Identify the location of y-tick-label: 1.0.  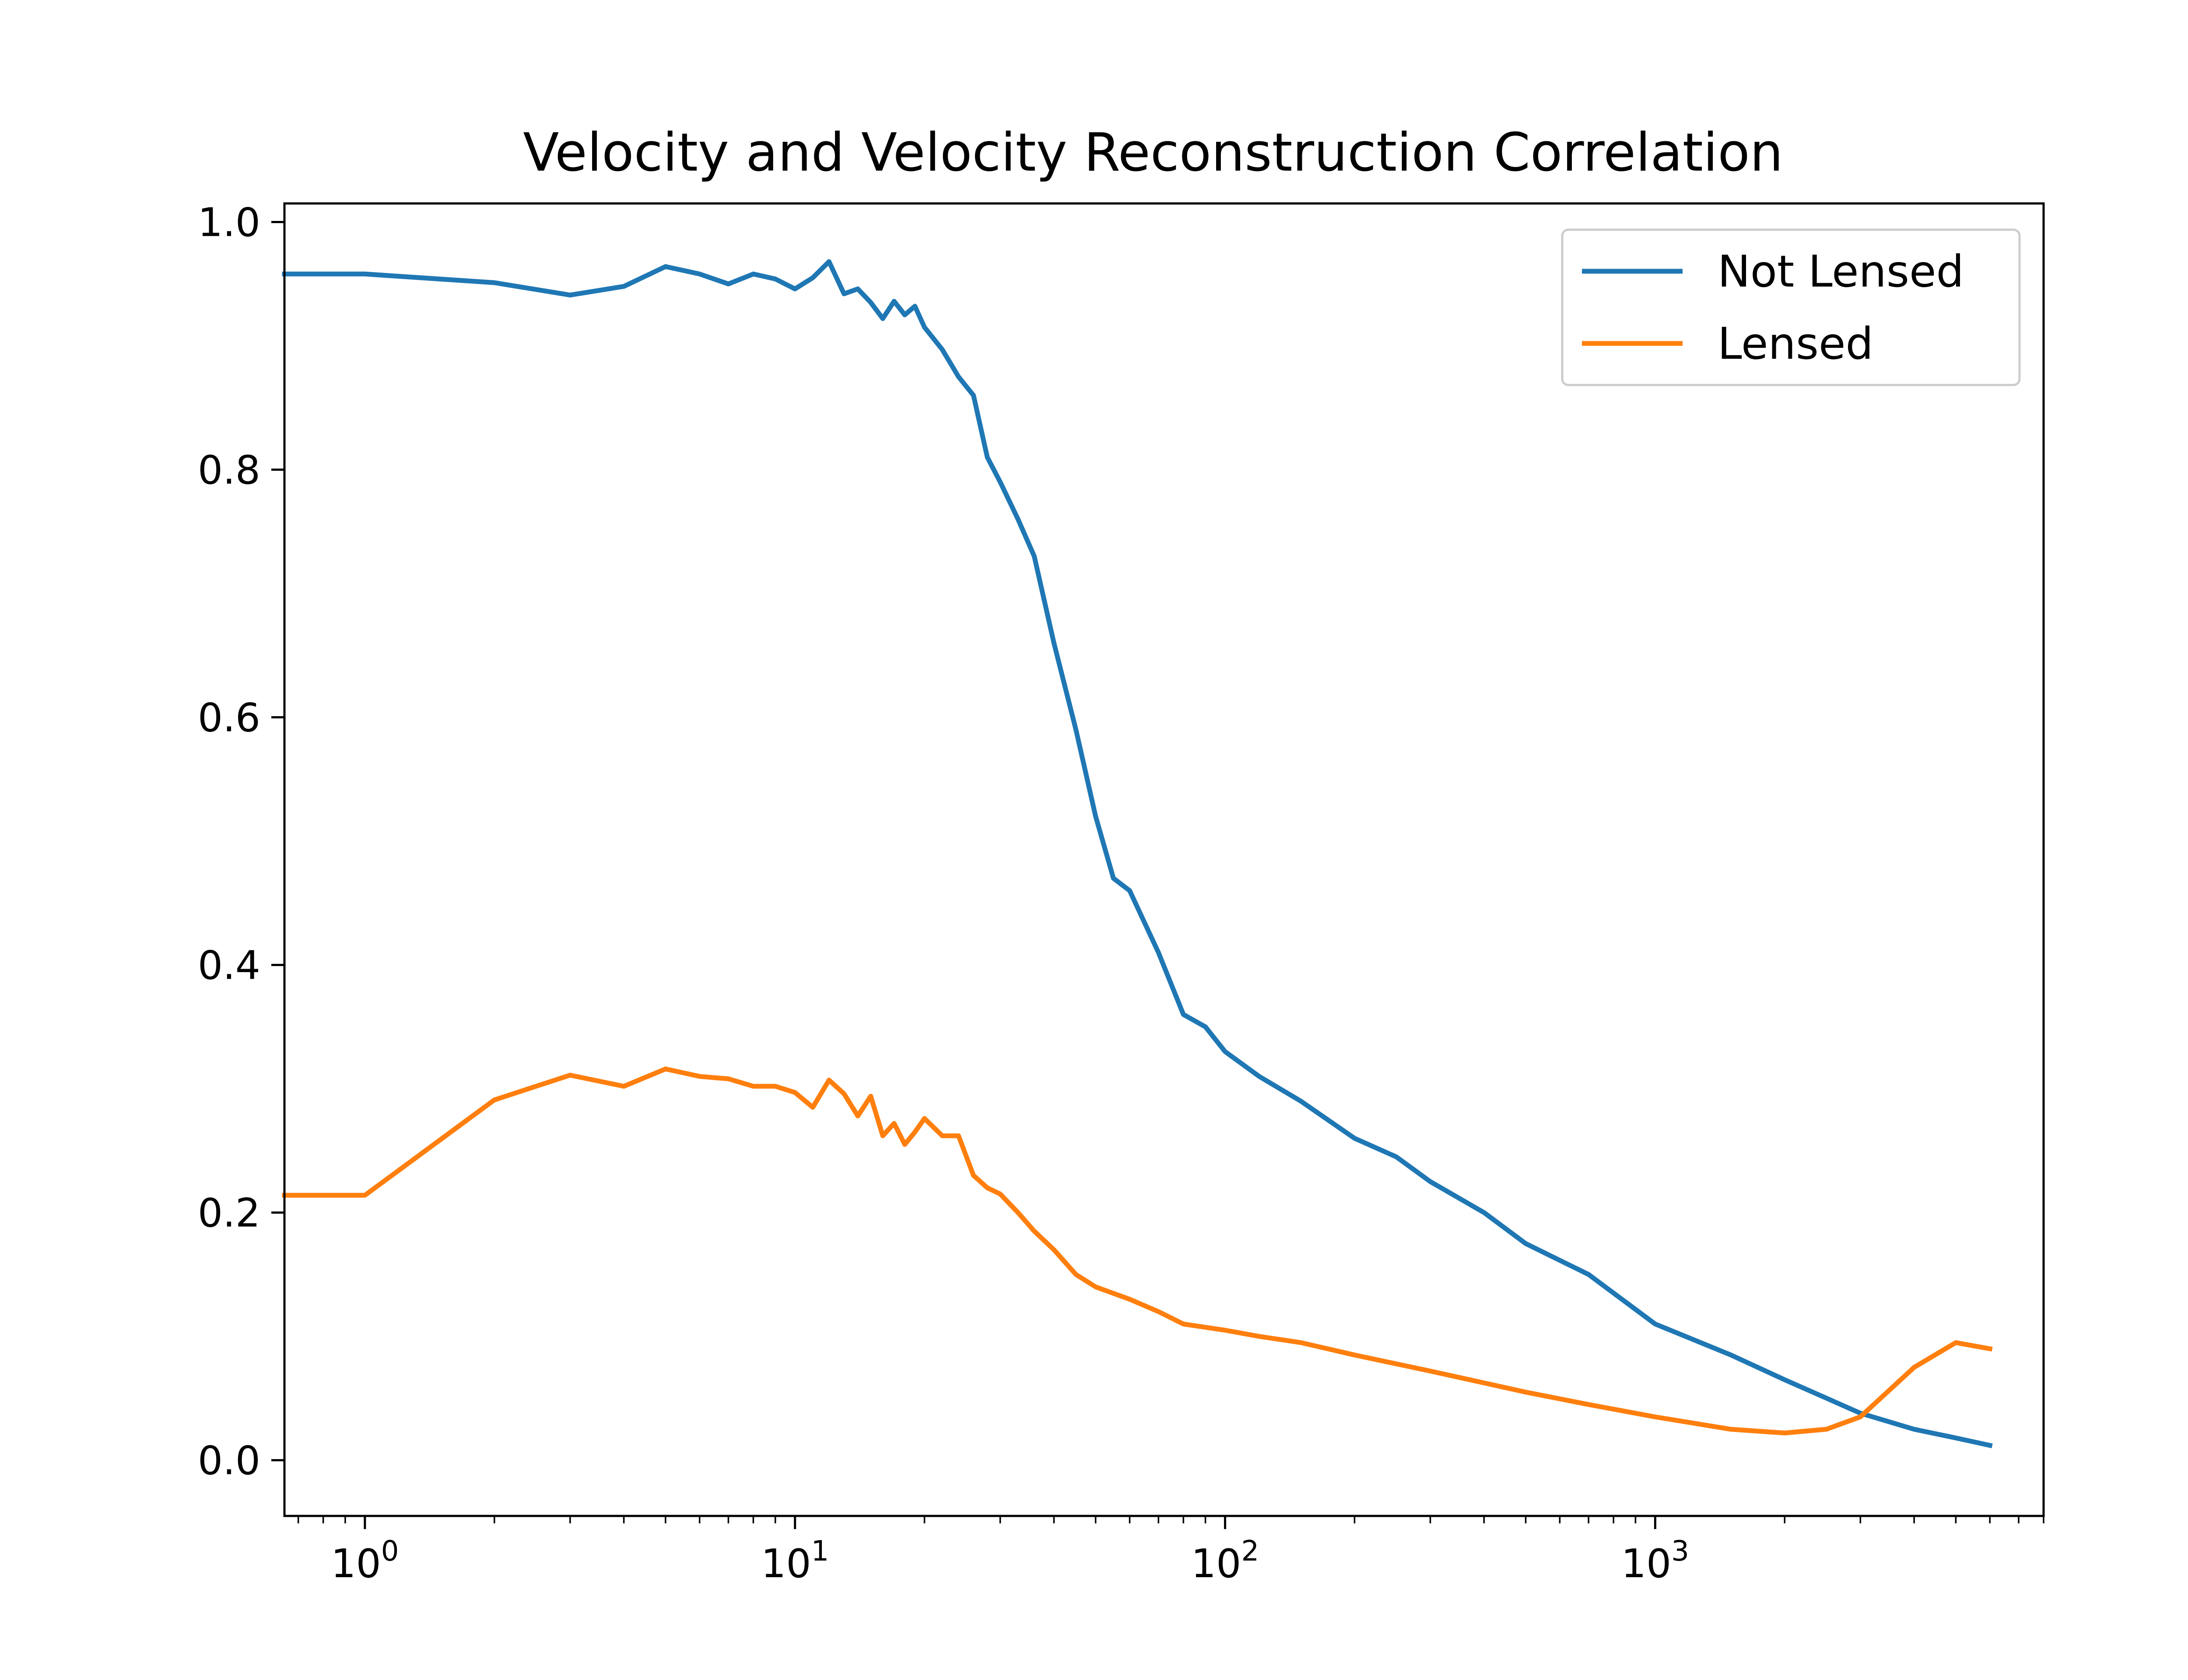
(229, 222).